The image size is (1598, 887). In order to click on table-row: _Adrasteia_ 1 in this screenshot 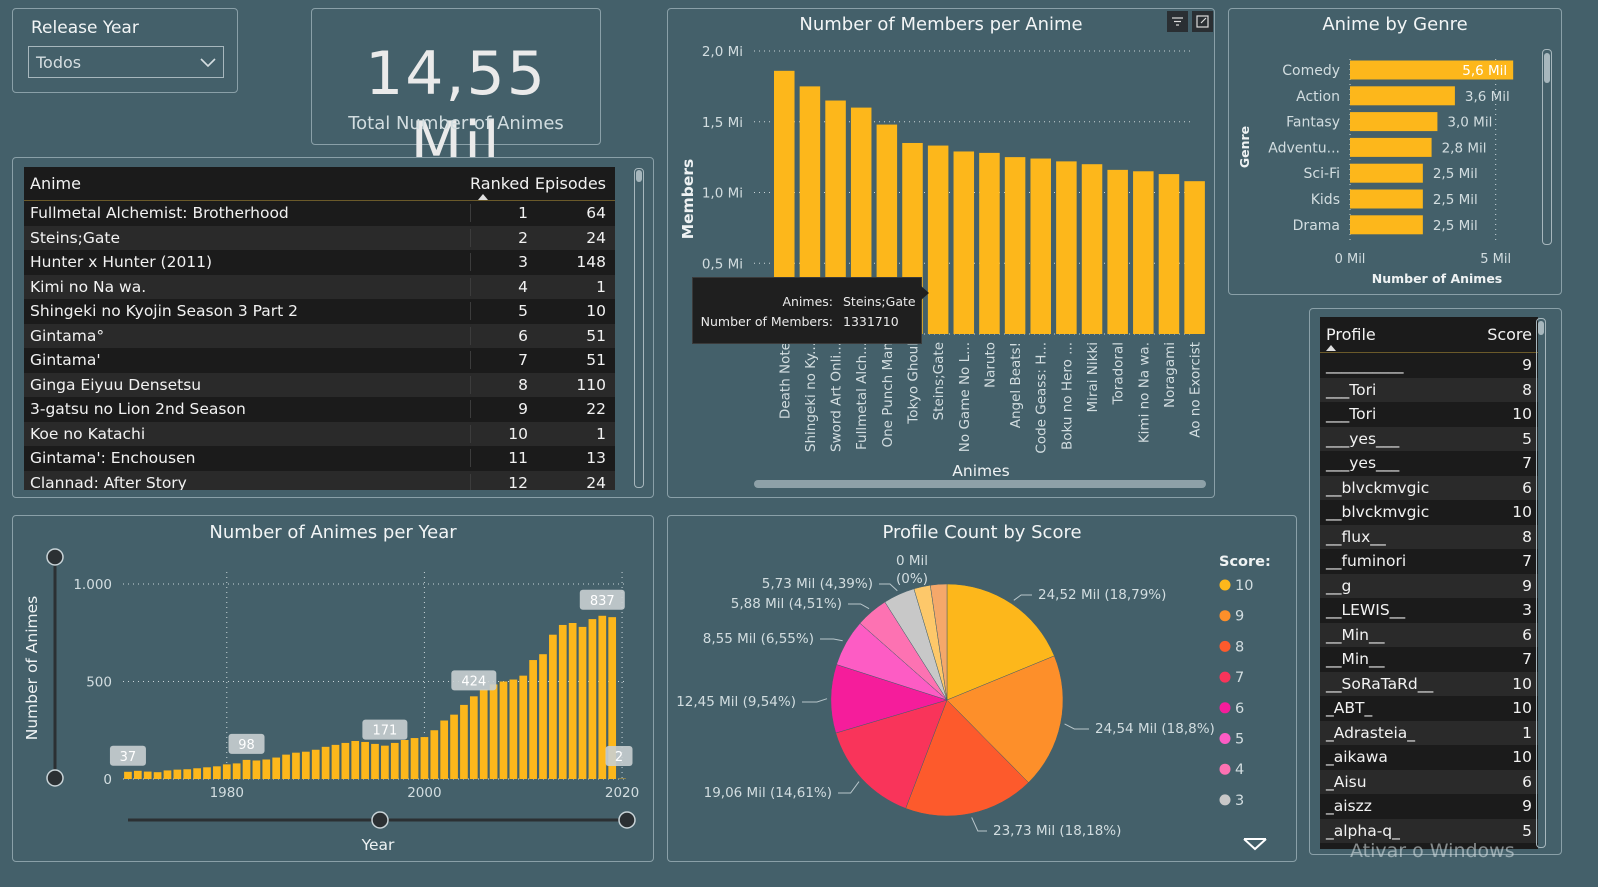, I will do `click(1429, 732)`.